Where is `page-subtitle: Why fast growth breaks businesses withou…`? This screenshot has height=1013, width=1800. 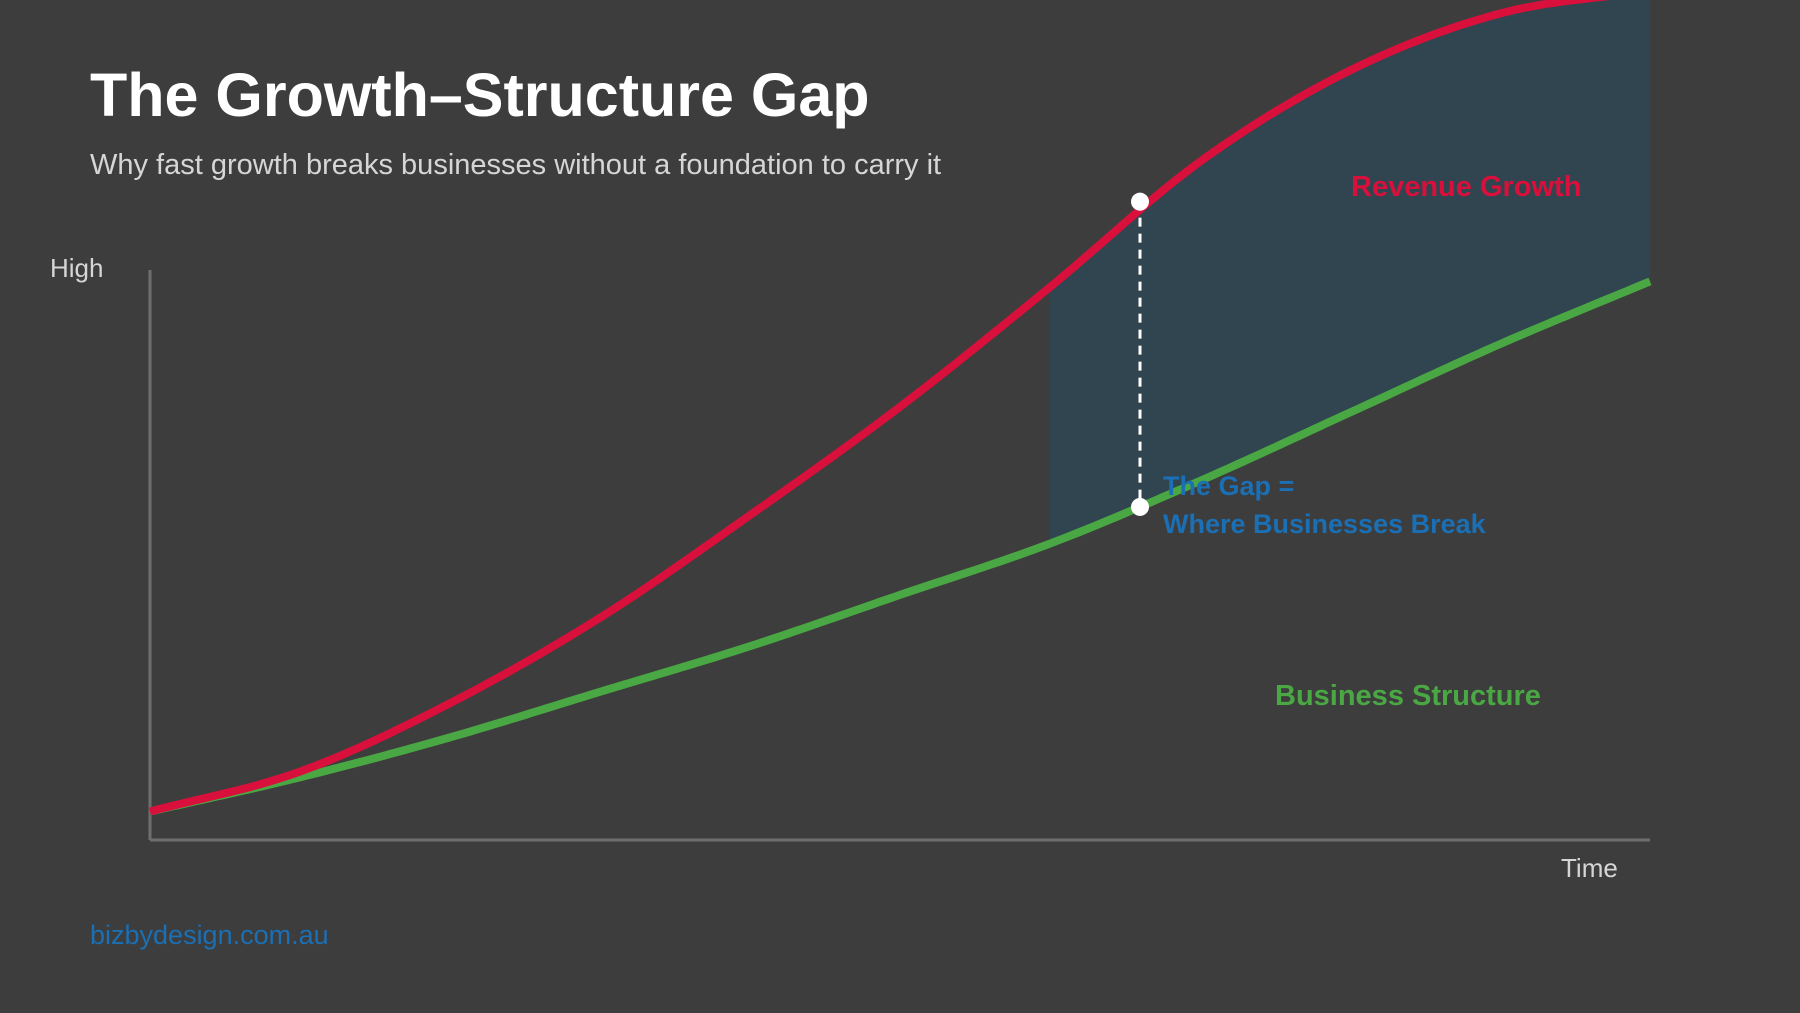
page-subtitle: Why fast growth breaks businesses withou… is located at coordinates (516, 165).